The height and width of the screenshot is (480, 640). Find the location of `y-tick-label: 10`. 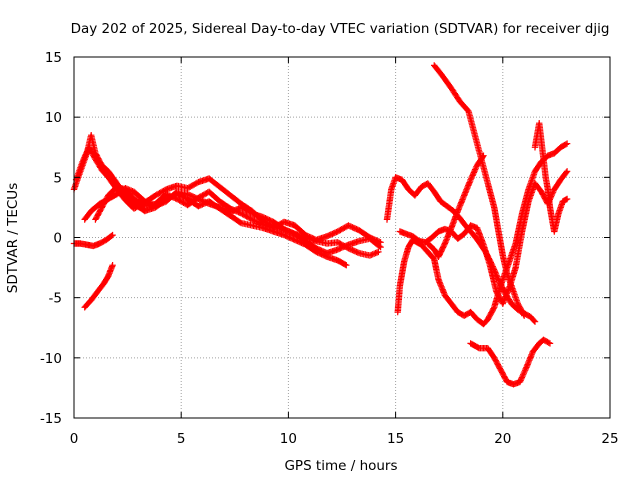

y-tick-label: 10 is located at coordinates (53, 118).